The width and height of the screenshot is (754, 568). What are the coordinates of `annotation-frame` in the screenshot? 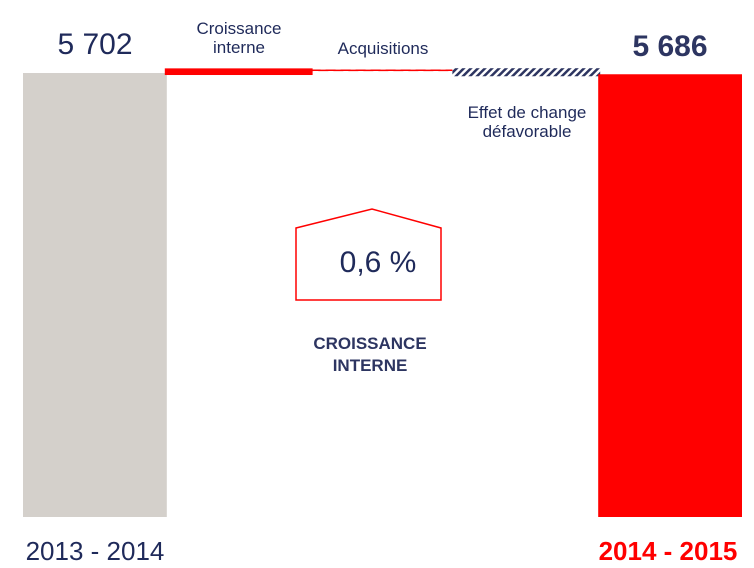 It's located at (368, 254).